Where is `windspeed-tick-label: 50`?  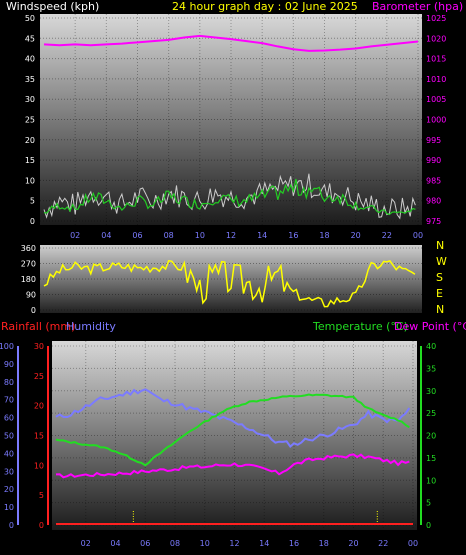
windspeed-tick-label: 50 is located at coordinates (30, 18).